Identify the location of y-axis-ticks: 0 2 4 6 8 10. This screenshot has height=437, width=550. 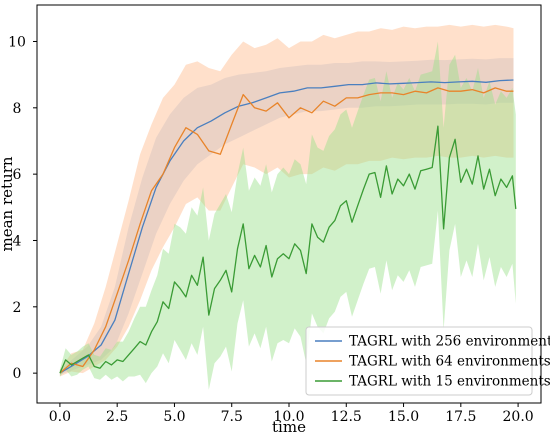
(22, 208).